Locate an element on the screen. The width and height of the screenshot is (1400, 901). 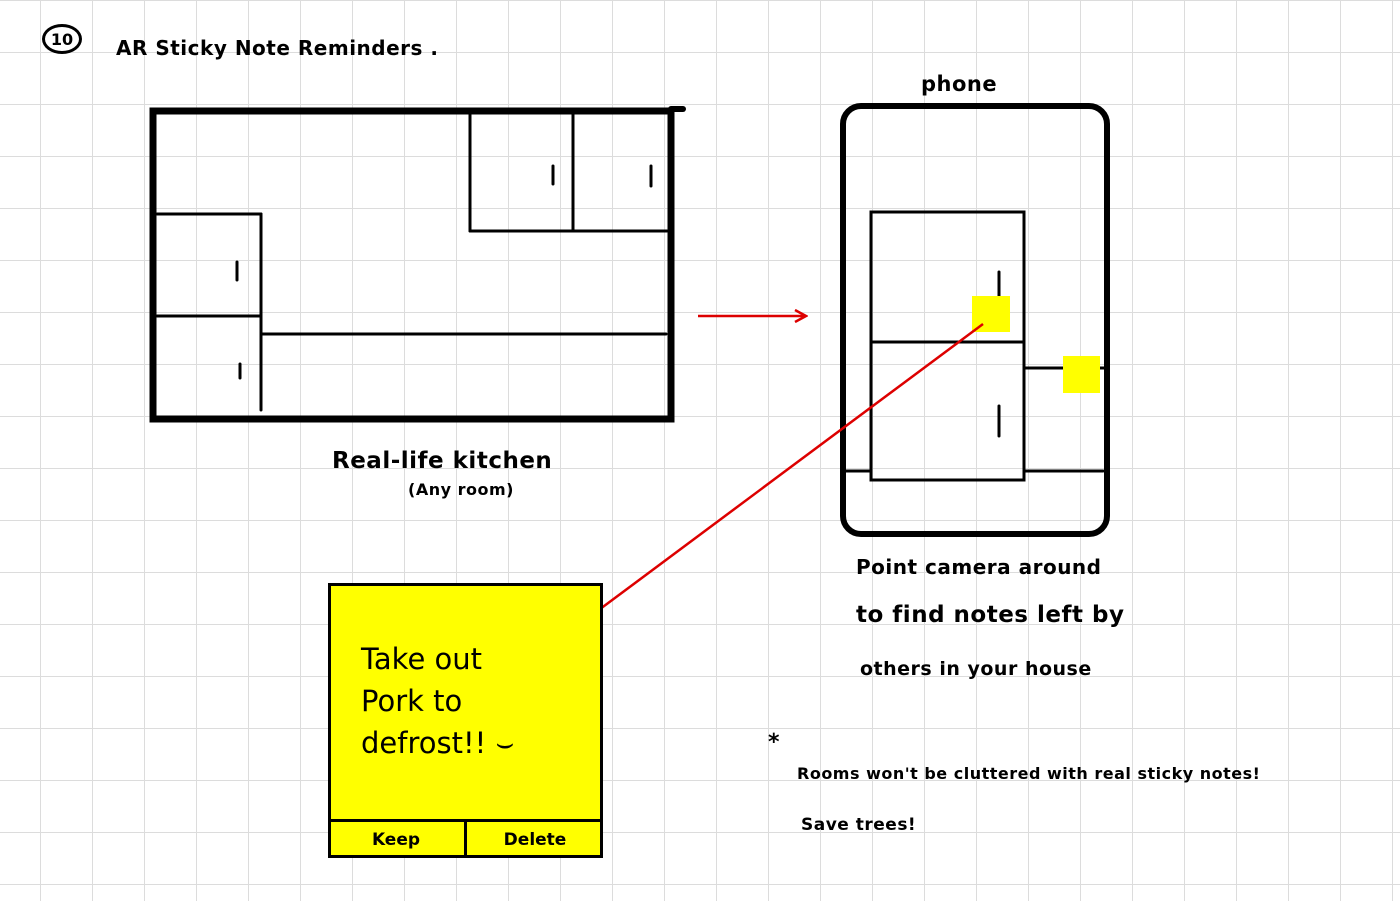
phone-caption-line-3: others in your house is located at coordinates (976, 669).